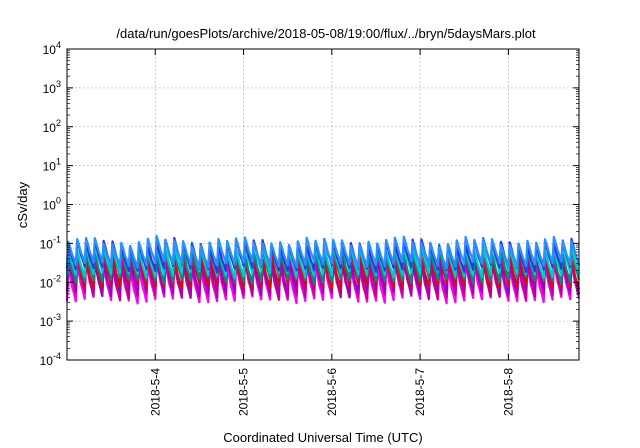 The image size is (640, 448). I want to click on y-tick-label: 10¹, so click(52, 165).